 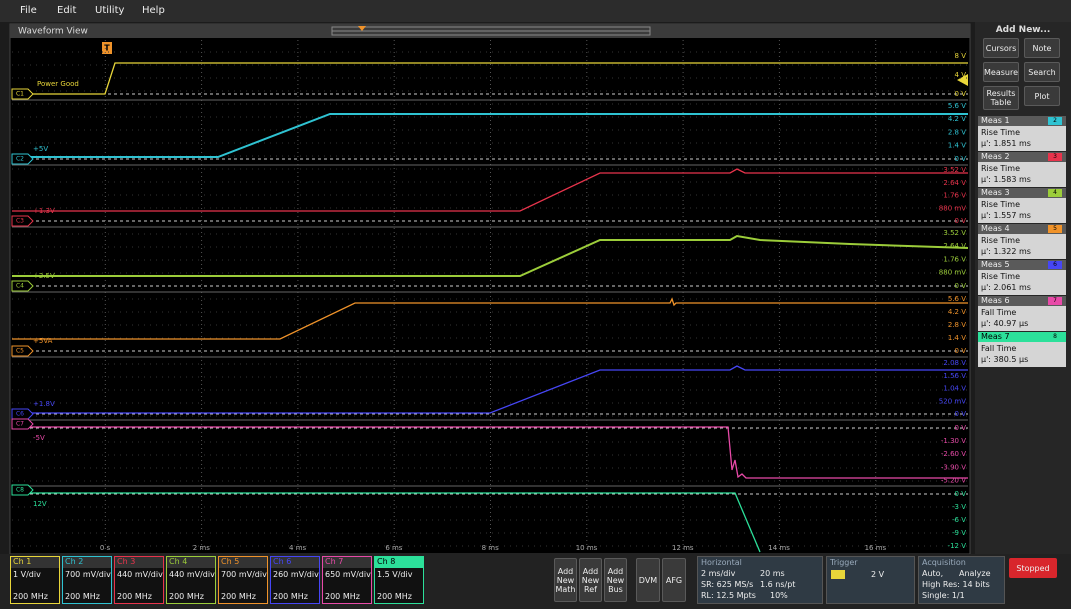 I want to click on menu-item: Edit, so click(x=67, y=10).